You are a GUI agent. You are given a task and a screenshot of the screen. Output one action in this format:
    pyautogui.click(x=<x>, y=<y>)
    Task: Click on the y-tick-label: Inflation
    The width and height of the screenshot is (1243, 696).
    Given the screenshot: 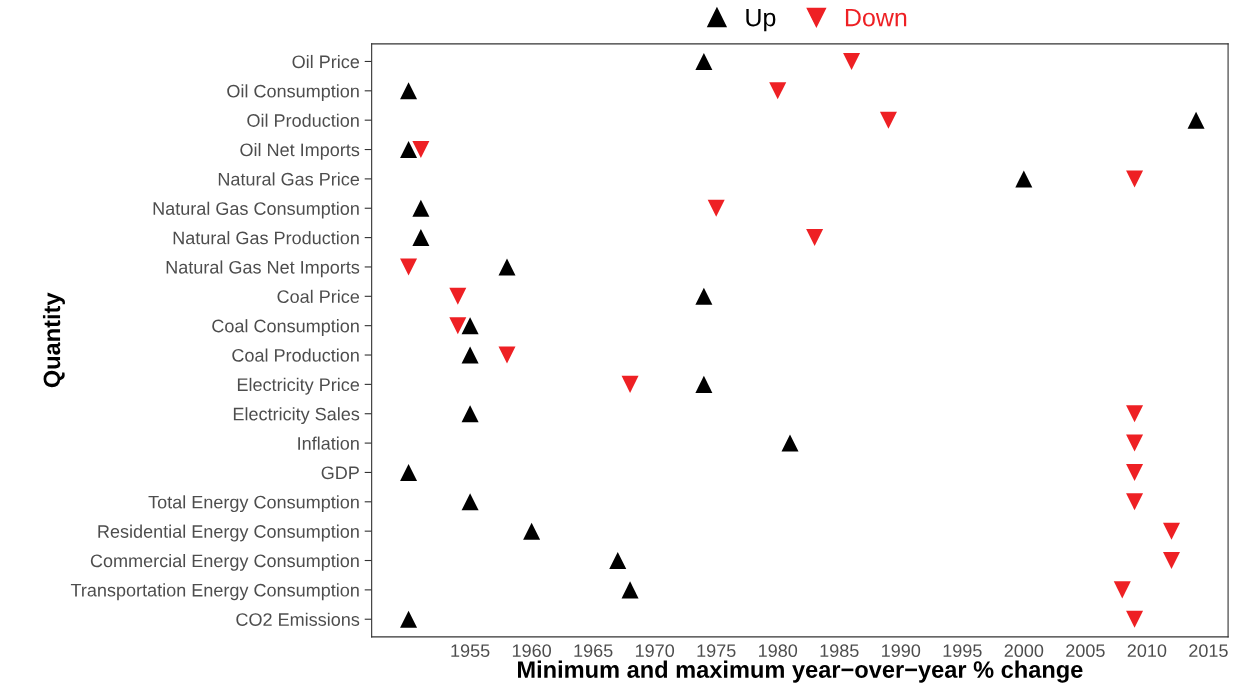 What is the action you would take?
    pyautogui.click(x=328, y=443)
    